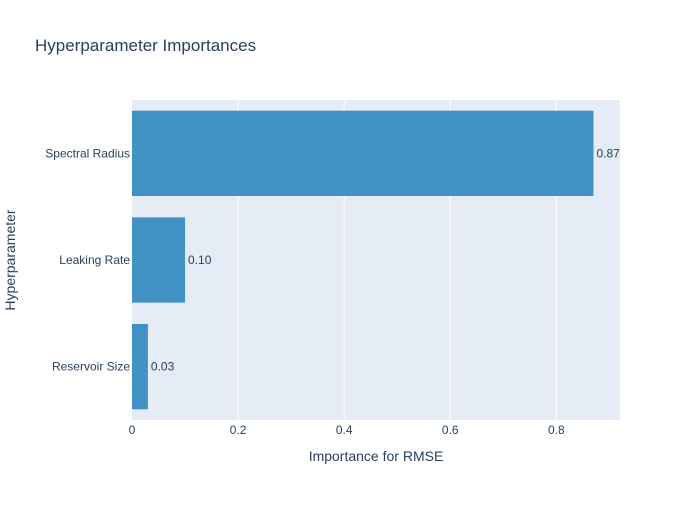  What do you see at coordinates (344, 430) in the screenshot?
I see `x-tick-label: 0.4` at bounding box center [344, 430].